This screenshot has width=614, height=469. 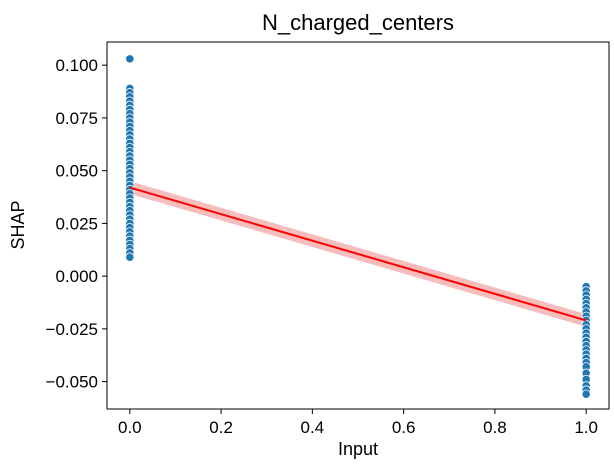 What do you see at coordinates (358, 423) in the screenshot?
I see `x-axis-ticks: 0.0 0.2 0.4 0.6 0.8 1.0` at bounding box center [358, 423].